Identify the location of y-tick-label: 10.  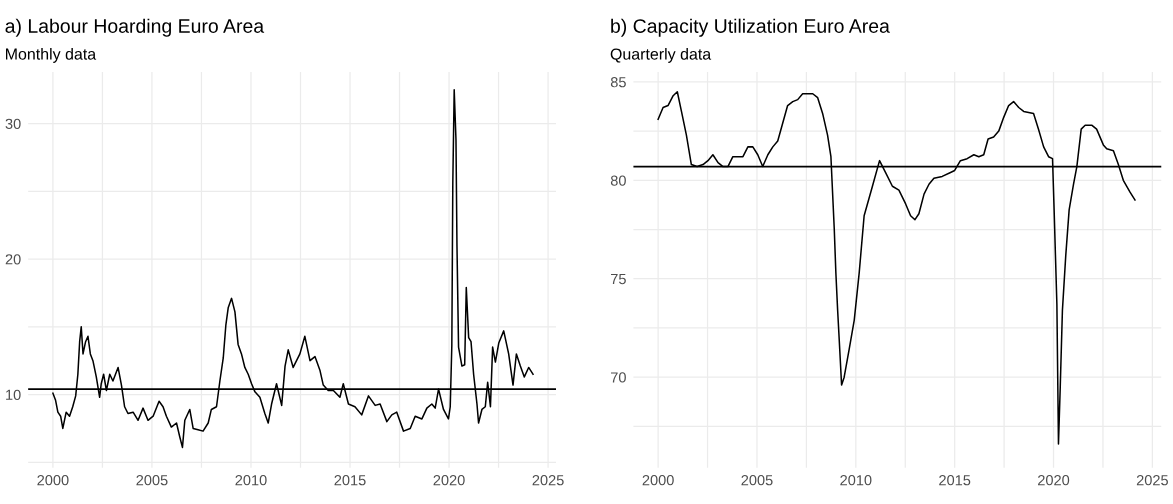
(13, 394).